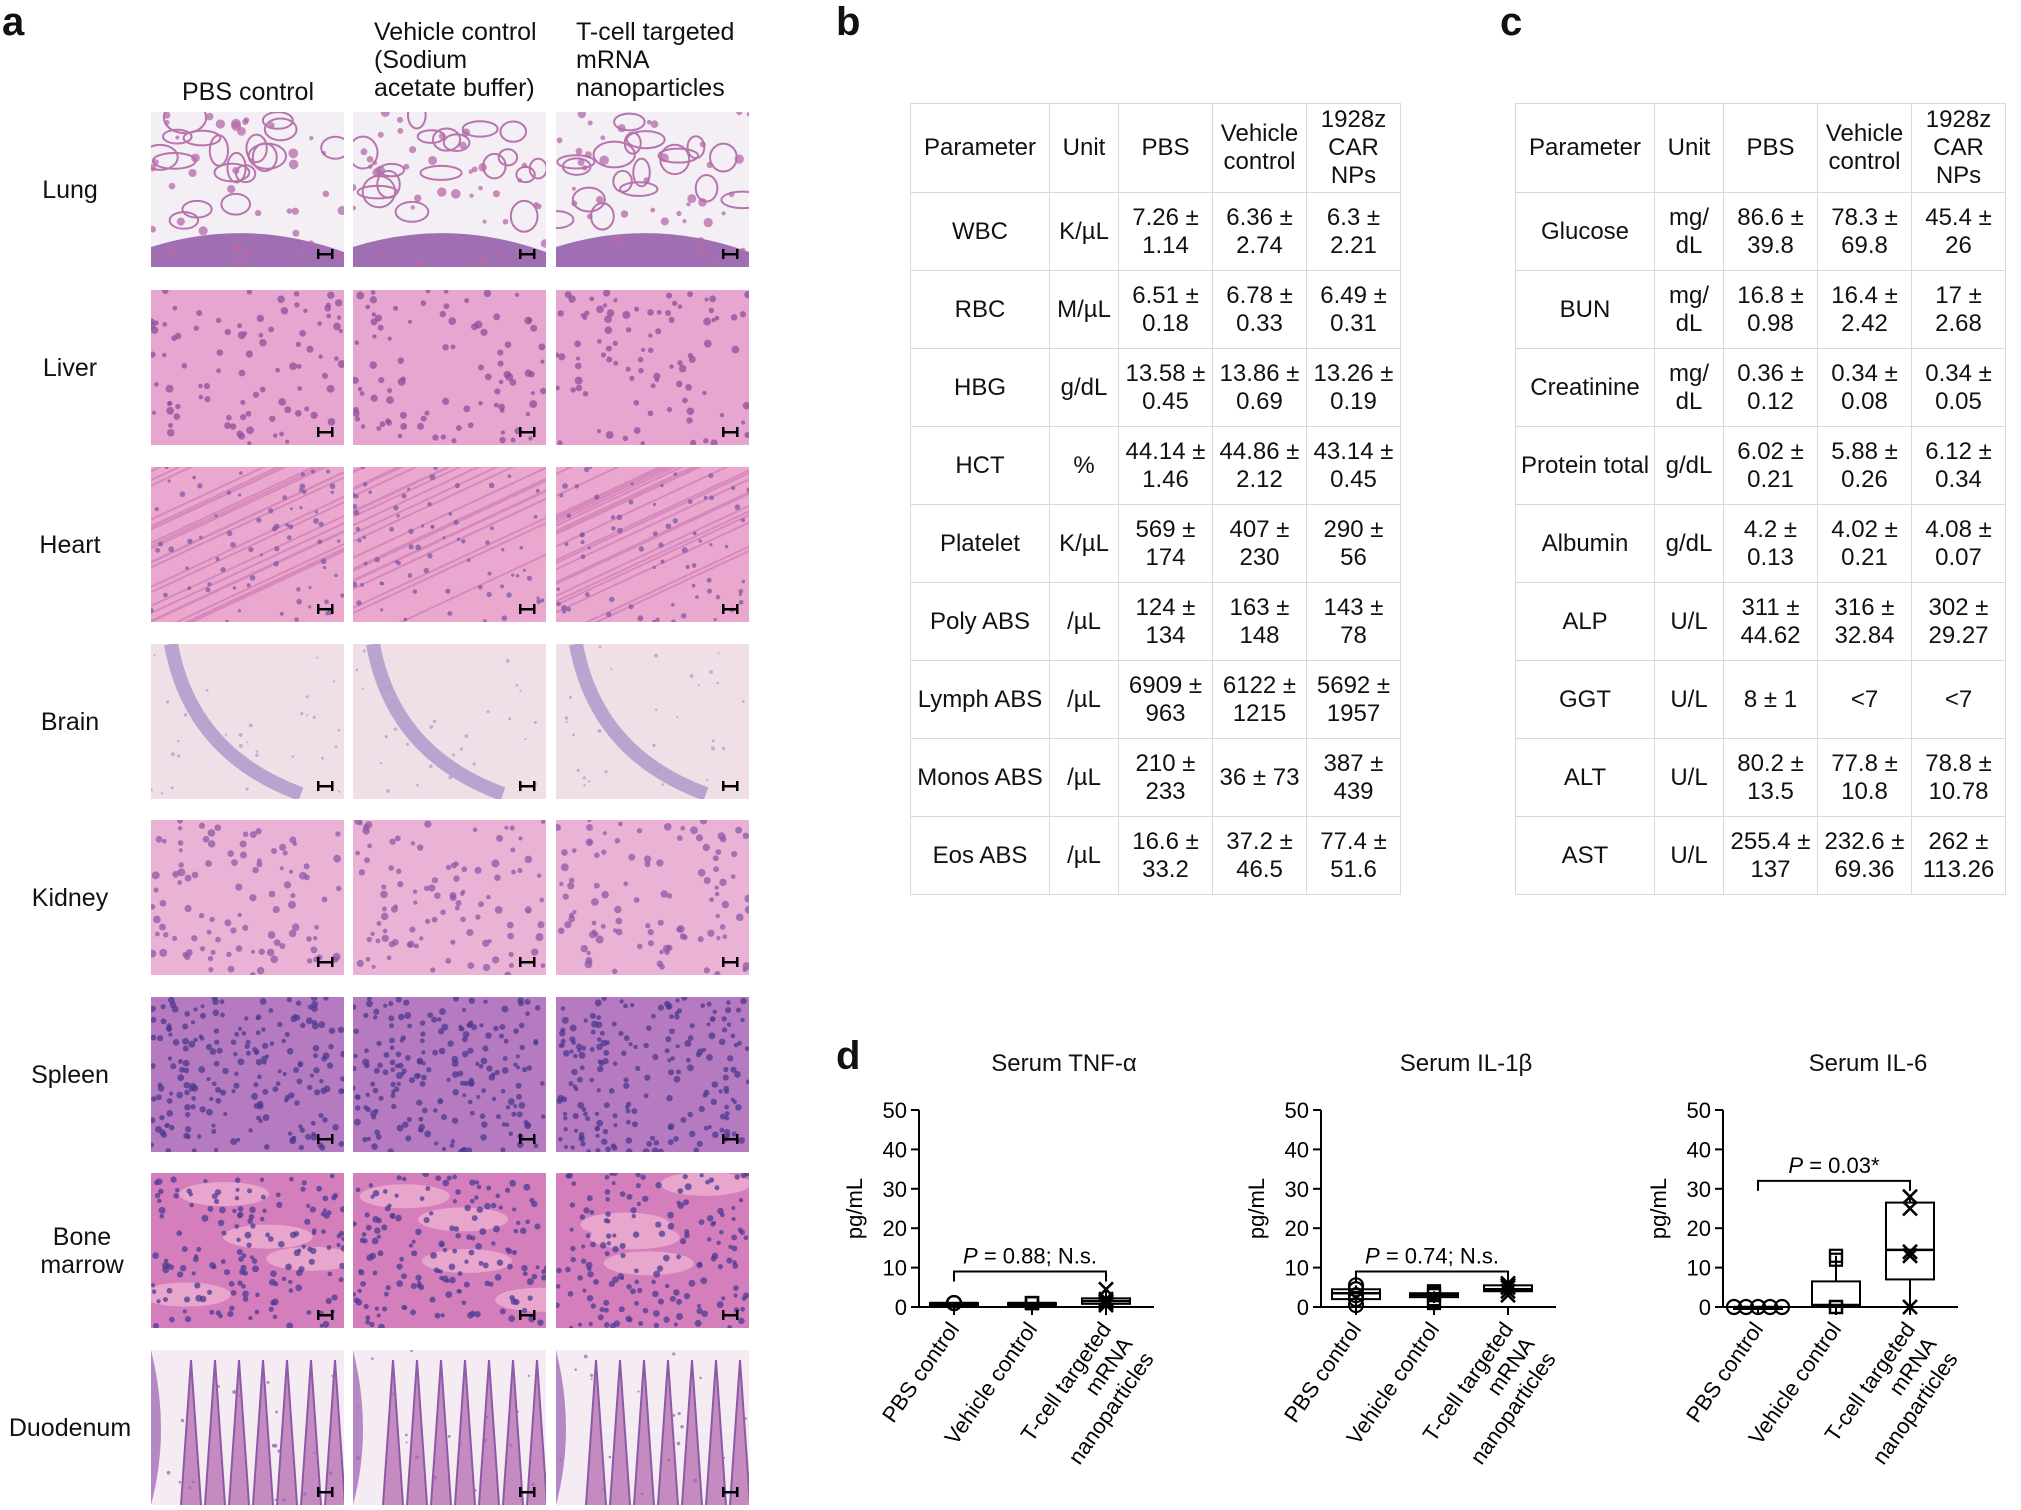 This screenshot has height=1510, width=2021. What do you see at coordinates (1864, 543) in the screenshot?
I see `table-cell: 4.02 ± 0.21` at bounding box center [1864, 543].